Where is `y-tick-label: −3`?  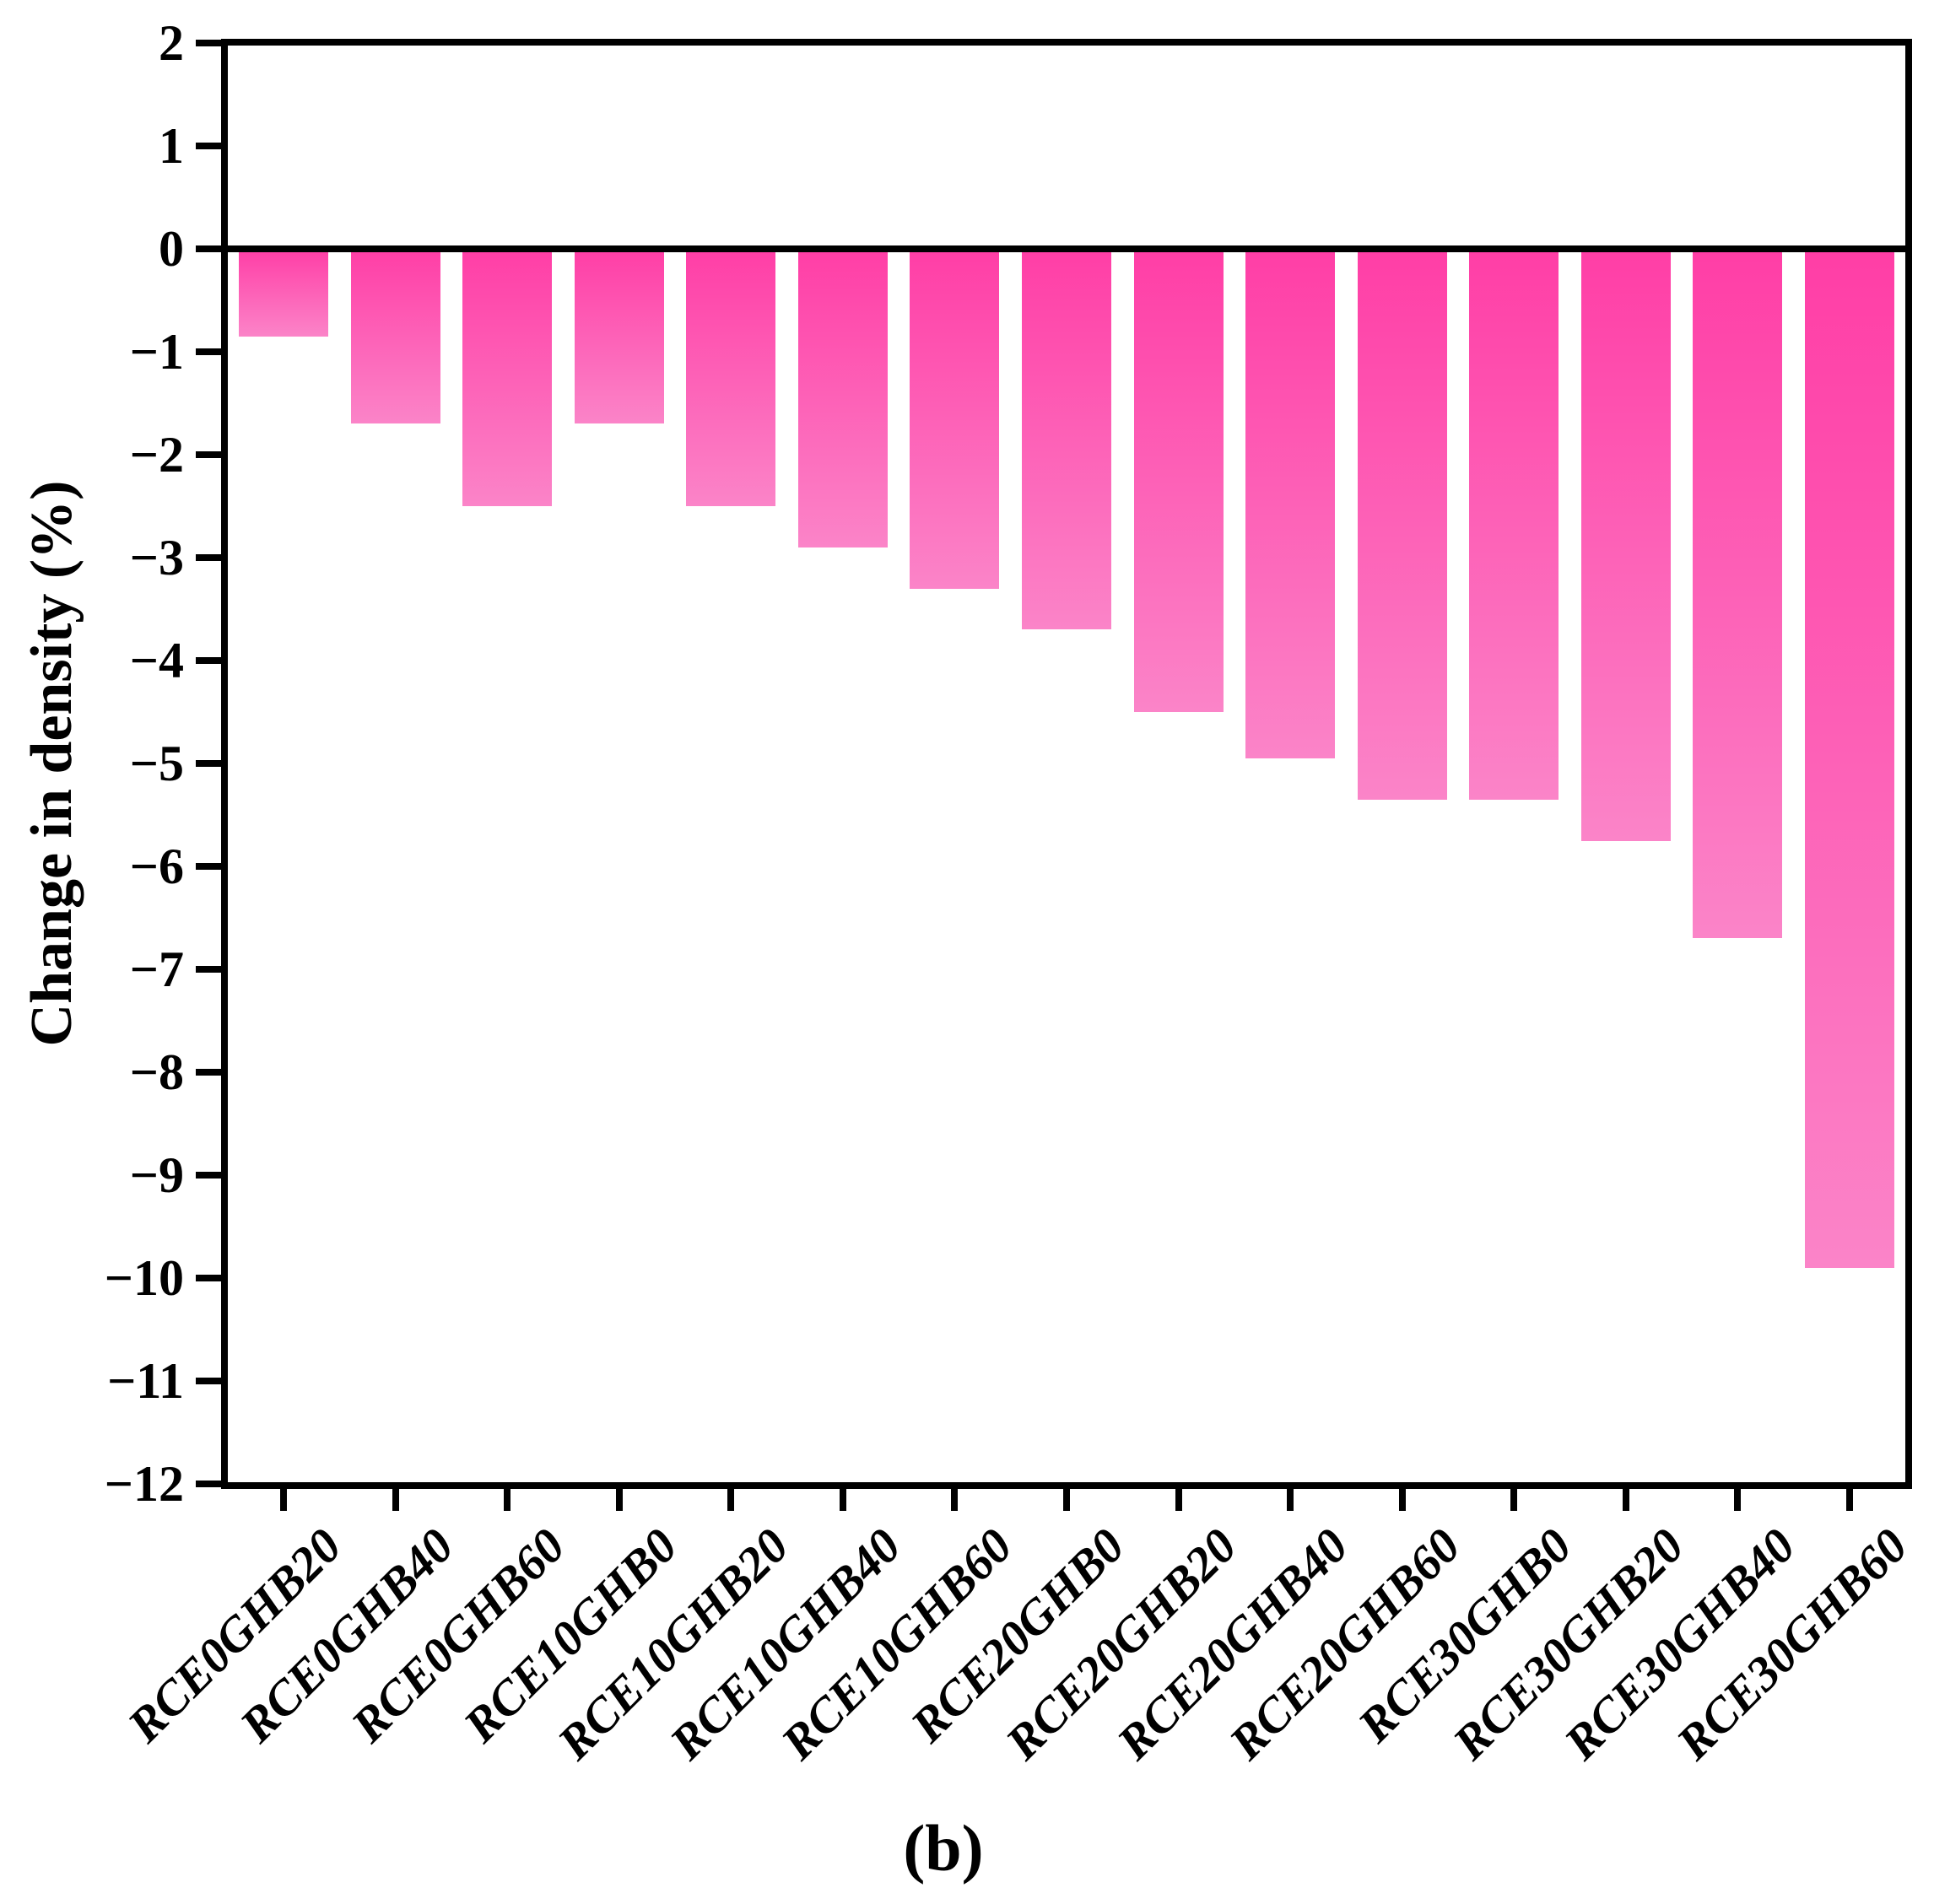 y-tick-label: −3 is located at coordinates (157, 557).